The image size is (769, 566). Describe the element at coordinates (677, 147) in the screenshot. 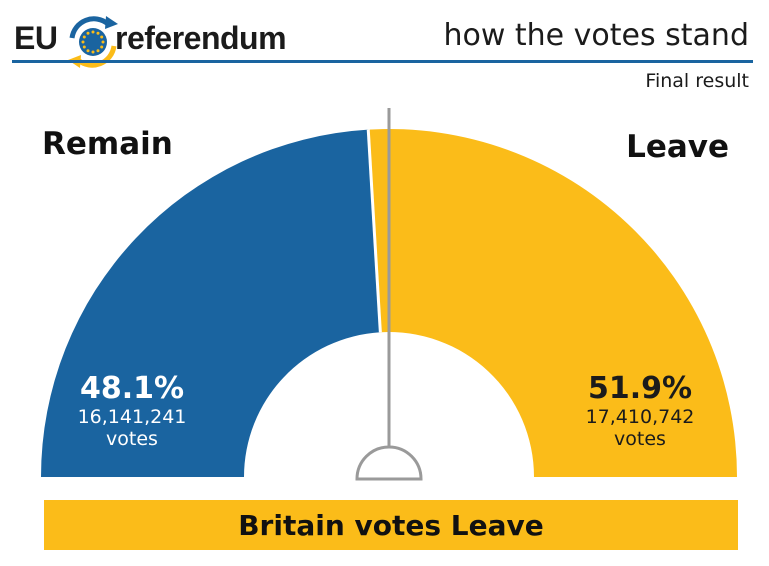

I see `leave-label: Leave` at that location.